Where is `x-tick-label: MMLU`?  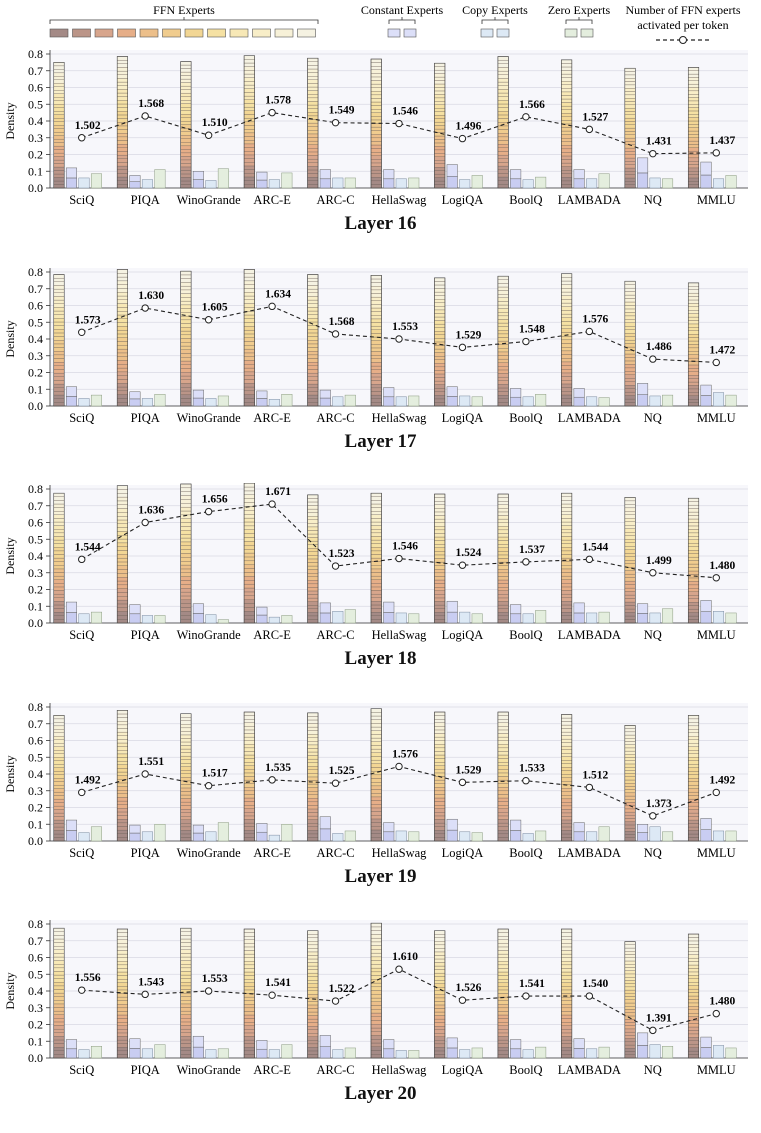 x-tick-label: MMLU is located at coordinates (716, 200).